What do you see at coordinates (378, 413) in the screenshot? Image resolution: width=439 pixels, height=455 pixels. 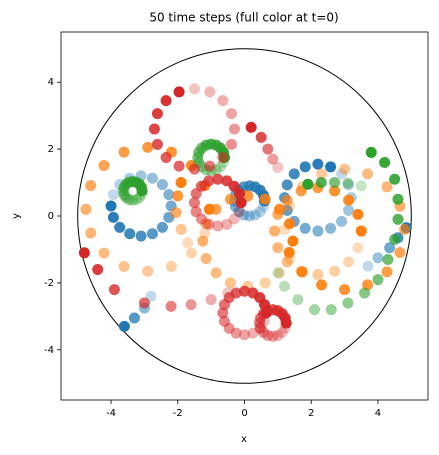 I see `x-tick-label: 4` at bounding box center [378, 413].